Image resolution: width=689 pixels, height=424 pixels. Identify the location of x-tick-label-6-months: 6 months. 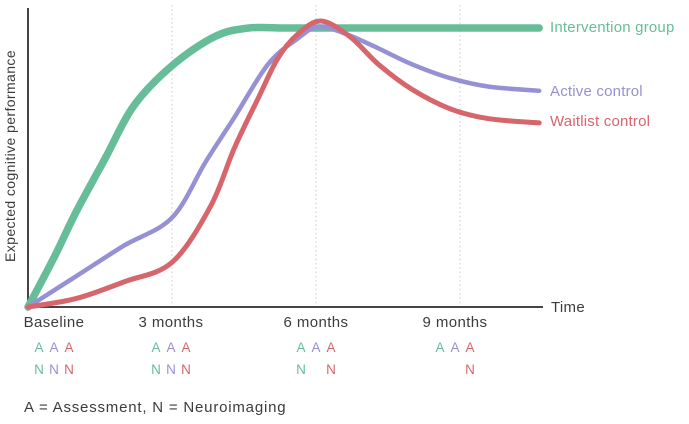
(316, 322).